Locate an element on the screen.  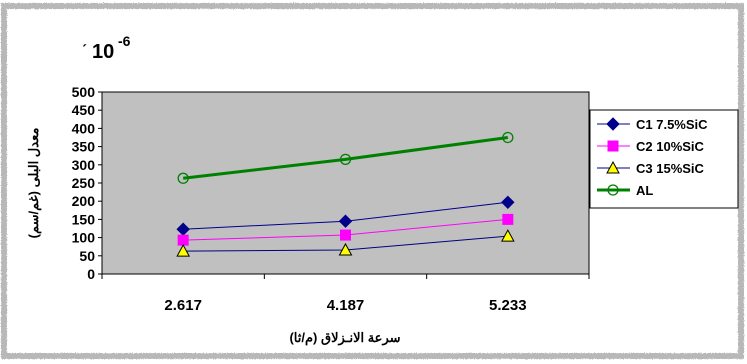
scale-base: 10 is located at coordinates (103, 52).